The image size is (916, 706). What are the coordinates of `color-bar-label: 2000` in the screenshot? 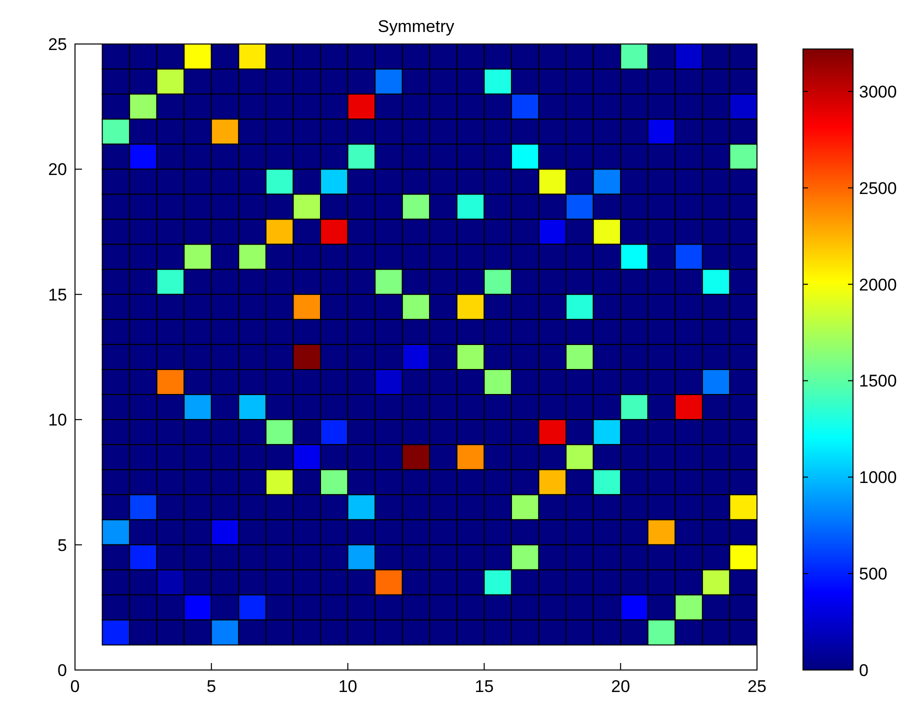 It's located at (878, 284).